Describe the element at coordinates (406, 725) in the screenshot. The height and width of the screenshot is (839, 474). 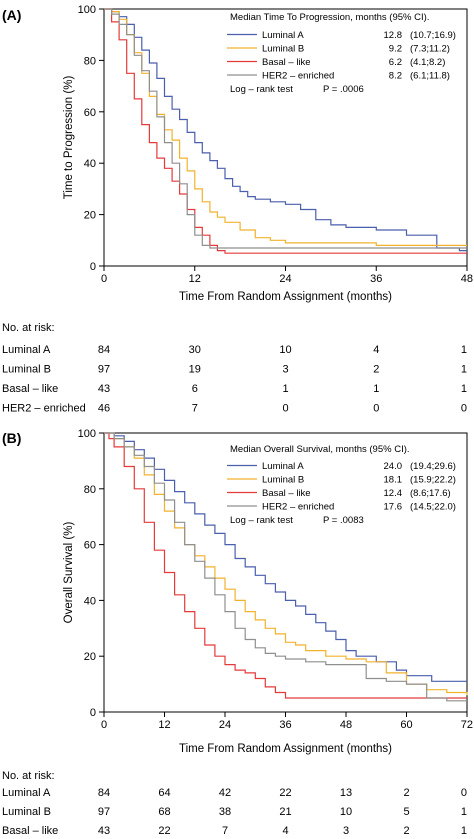
I see `x-tick-label: 60` at that location.